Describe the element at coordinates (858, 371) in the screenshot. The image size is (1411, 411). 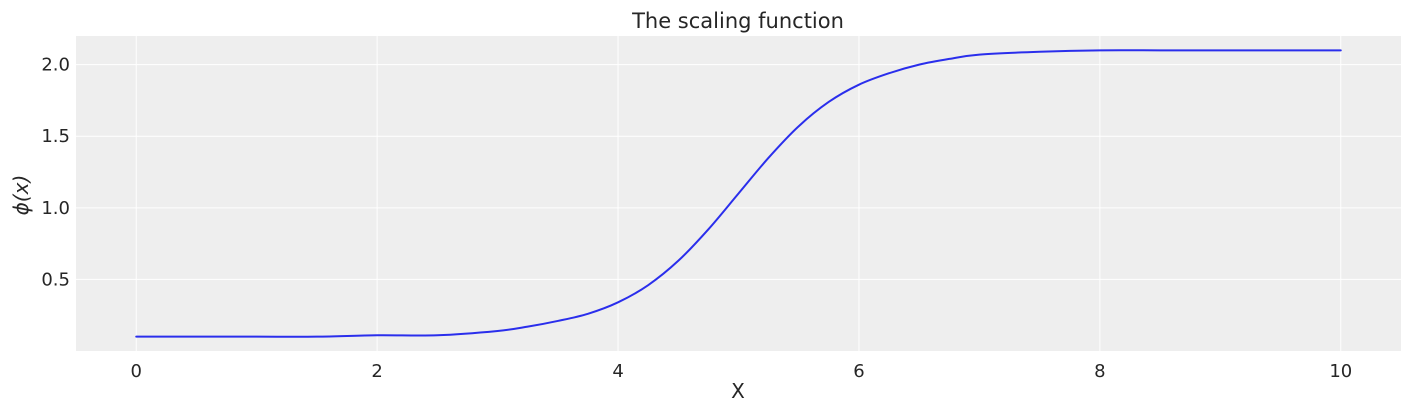
I see `x-tick-label: 6` at that location.